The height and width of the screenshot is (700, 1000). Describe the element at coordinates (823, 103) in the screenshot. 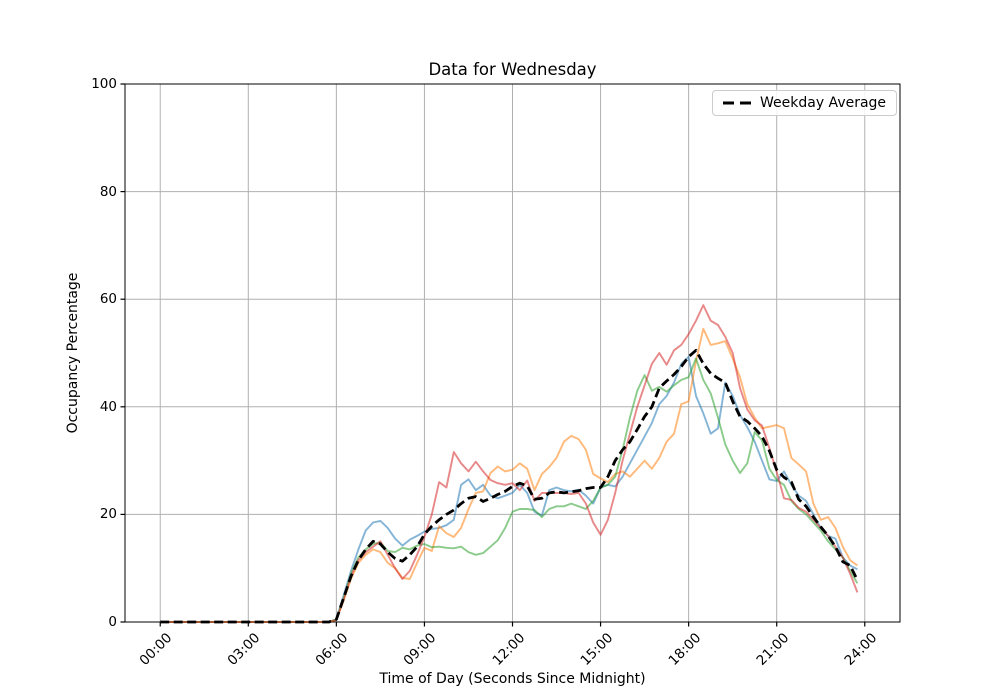

I see `legend-label: Weekday Average` at that location.